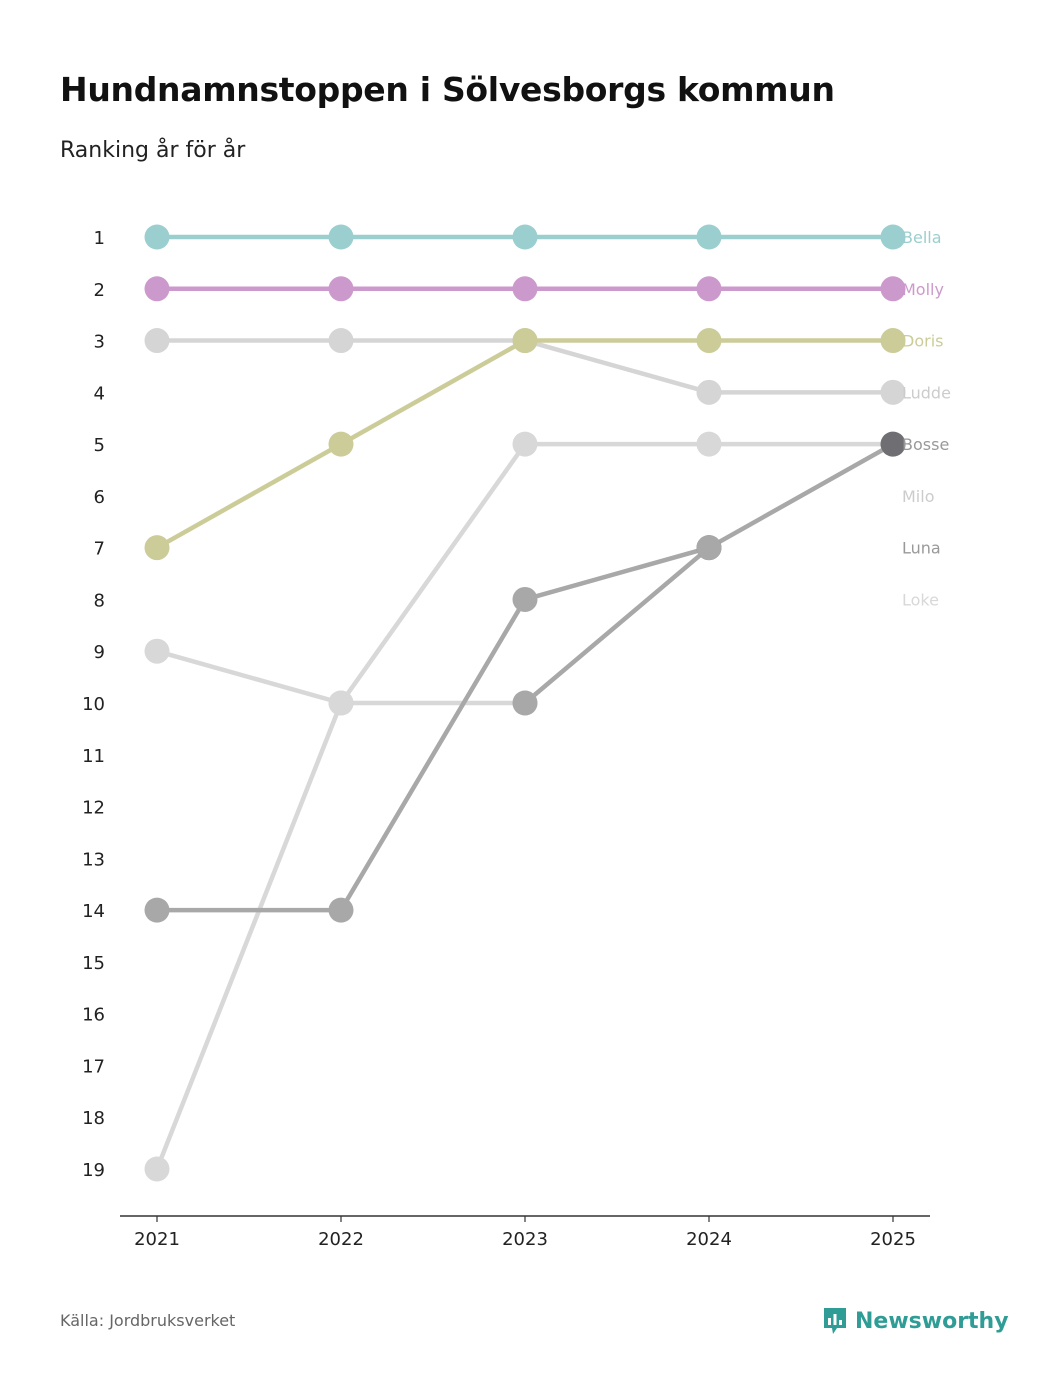 The width and height of the screenshot is (1042, 1400). Describe the element at coordinates (709, 289) in the screenshot. I see `point-molly-2024` at that location.